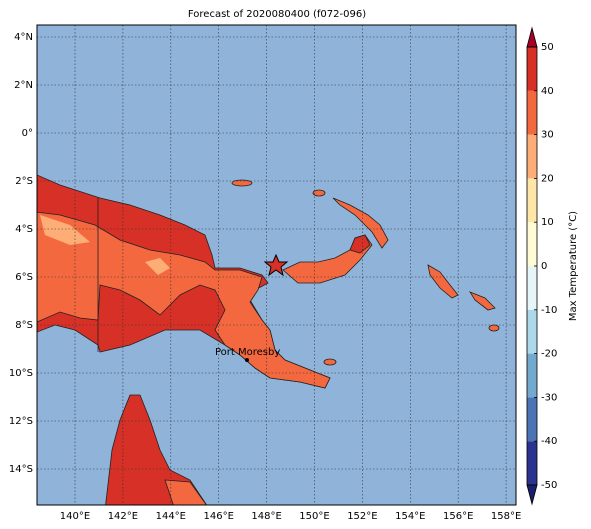 This screenshot has height=529, width=591. I want to click on lon-label: 152°E, so click(362, 516).